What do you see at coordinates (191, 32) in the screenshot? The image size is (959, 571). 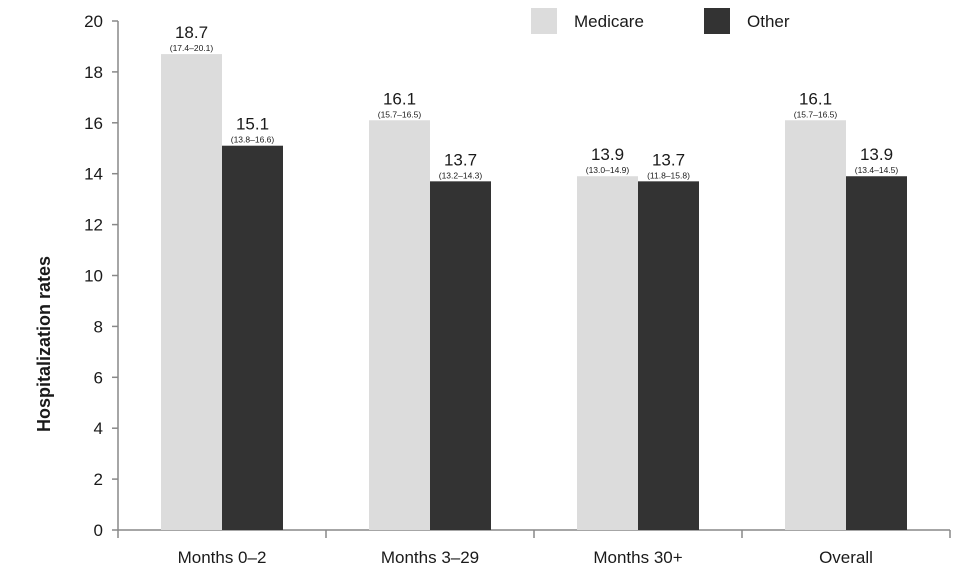 I see `bar-value-label: 18.7` at bounding box center [191, 32].